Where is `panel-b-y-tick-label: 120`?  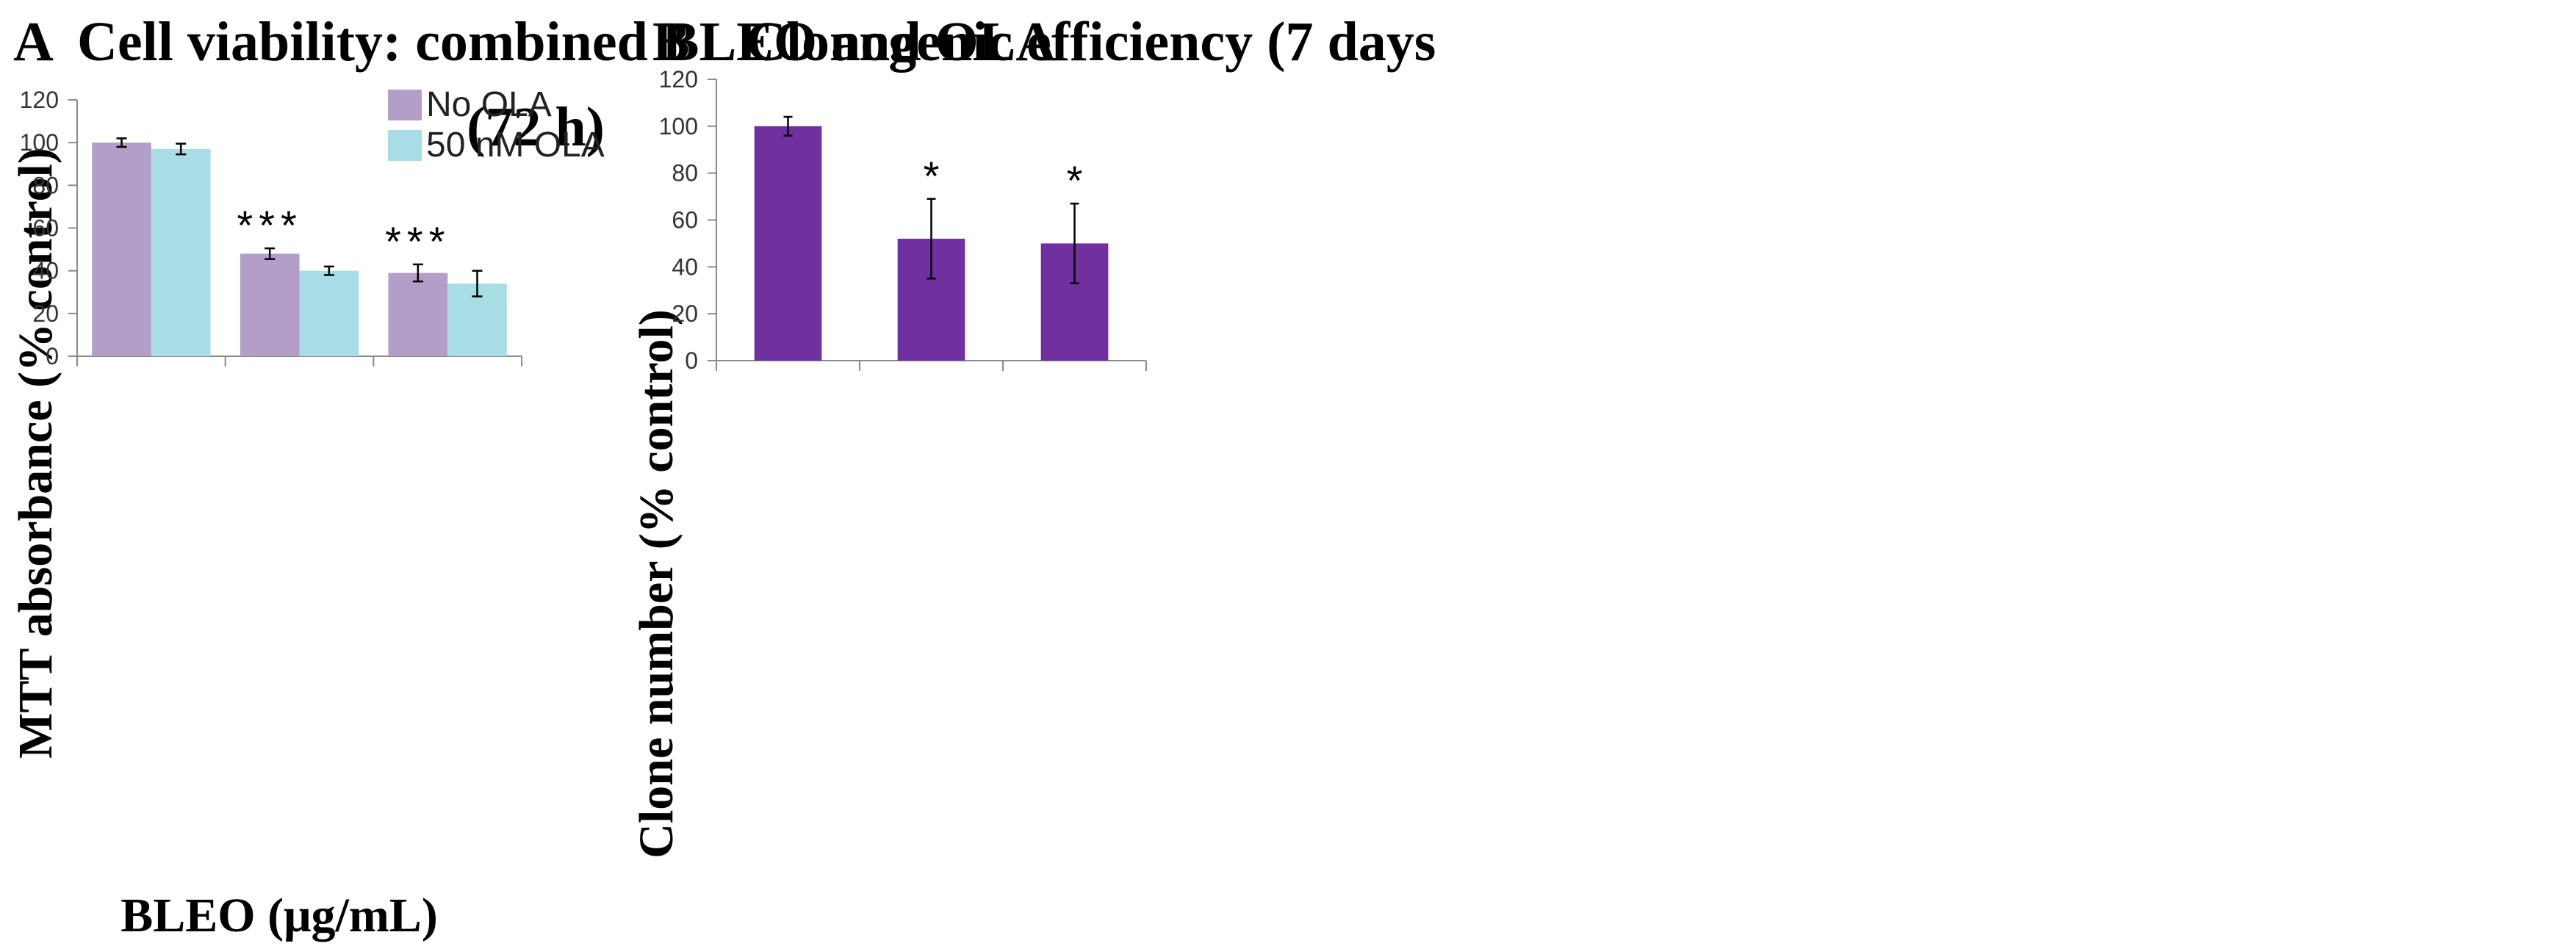 panel-b-y-tick-label: 120 is located at coordinates (678, 80).